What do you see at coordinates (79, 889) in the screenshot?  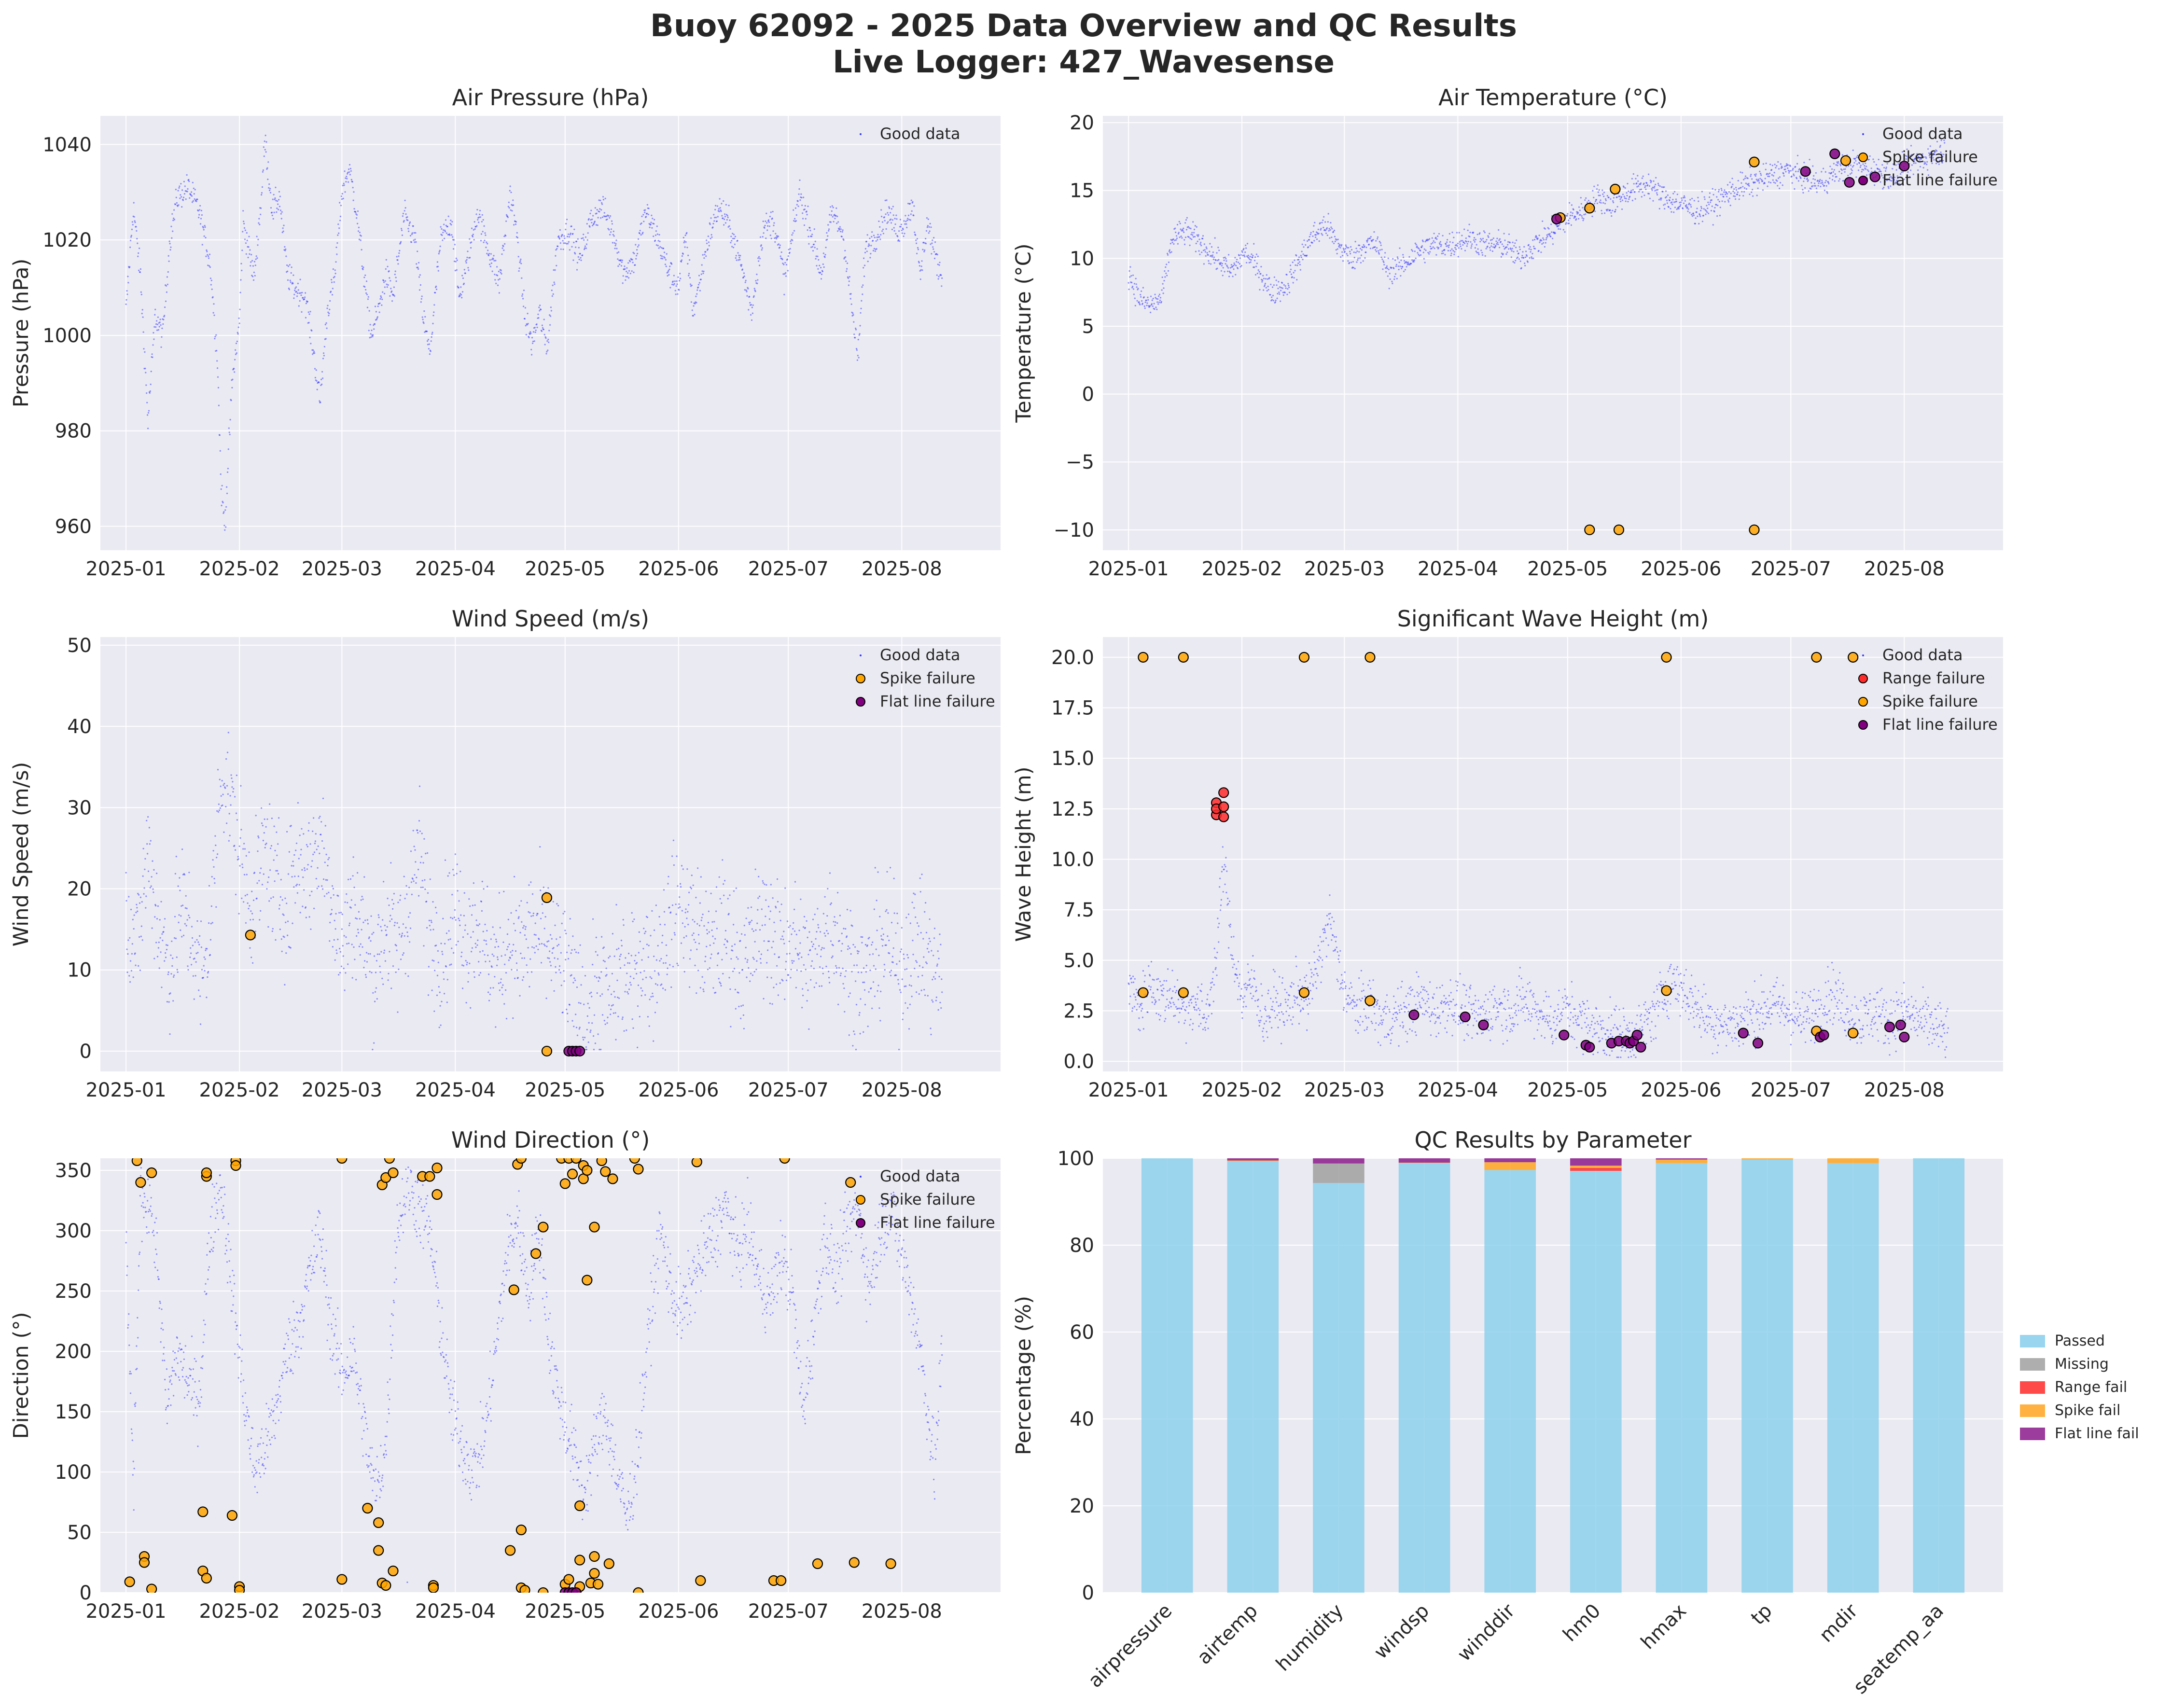 I see `y-tick-label: 20` at bounding box center [79, 889].